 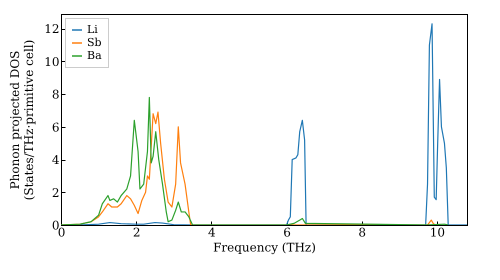 What do you see at coordinates (362, 233) in the screenshot?
I see `x-tick-label: 8` at bounding box center [362, 233].